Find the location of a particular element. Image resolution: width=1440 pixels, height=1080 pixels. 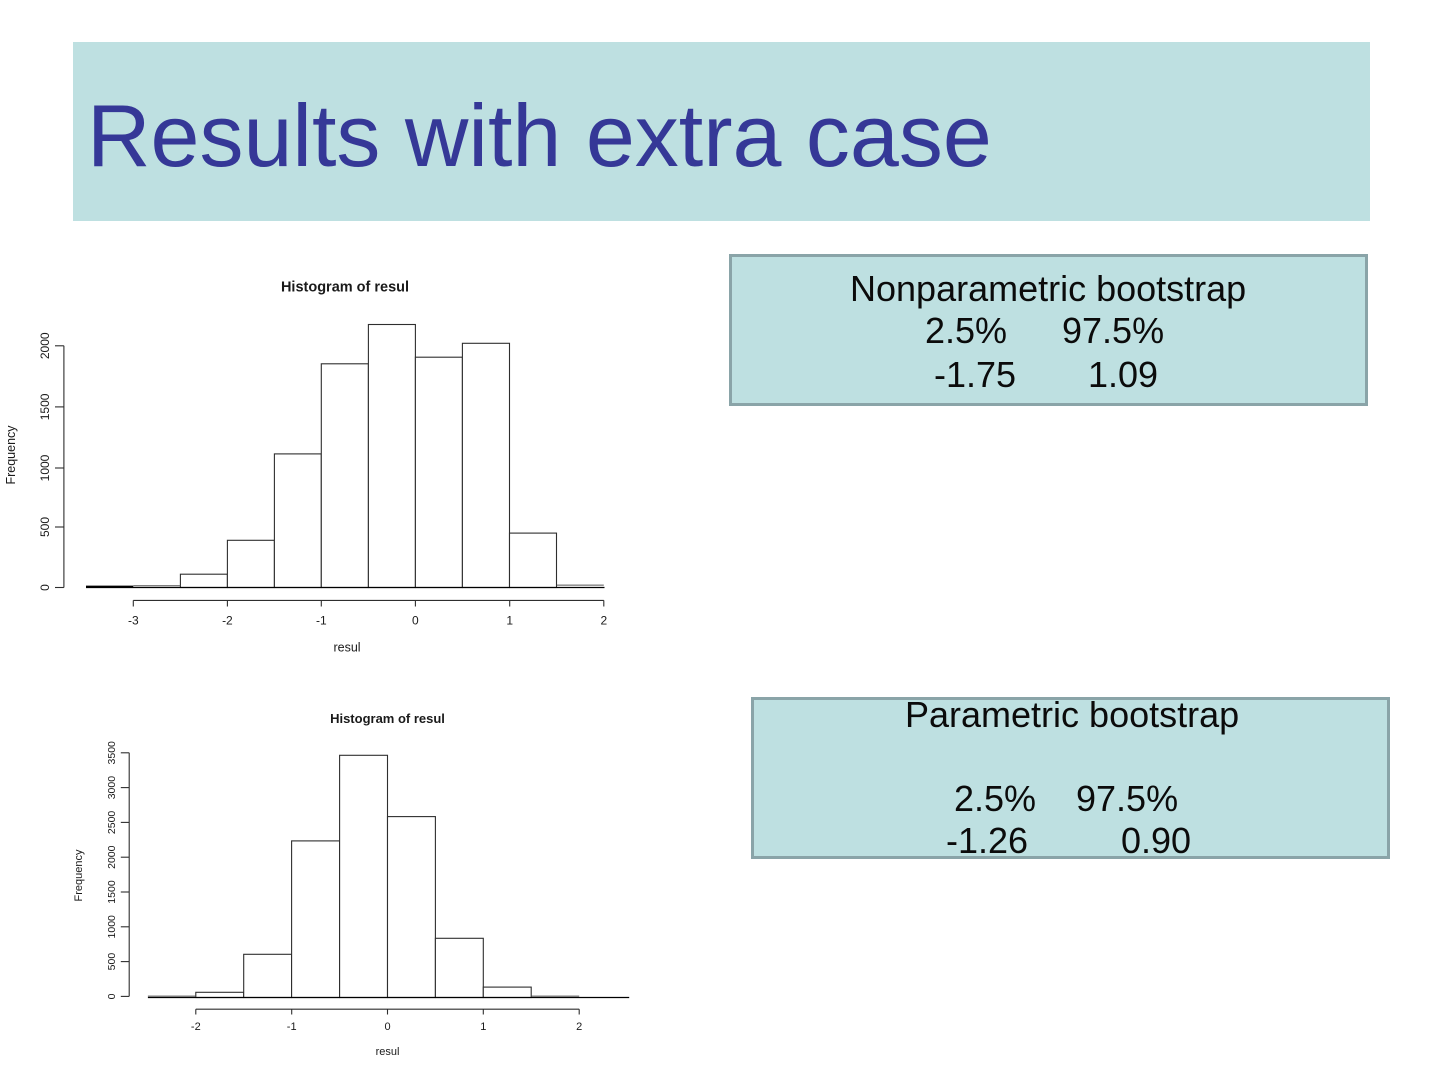

svg-text: 3000 is located at coordinates (112, 788).